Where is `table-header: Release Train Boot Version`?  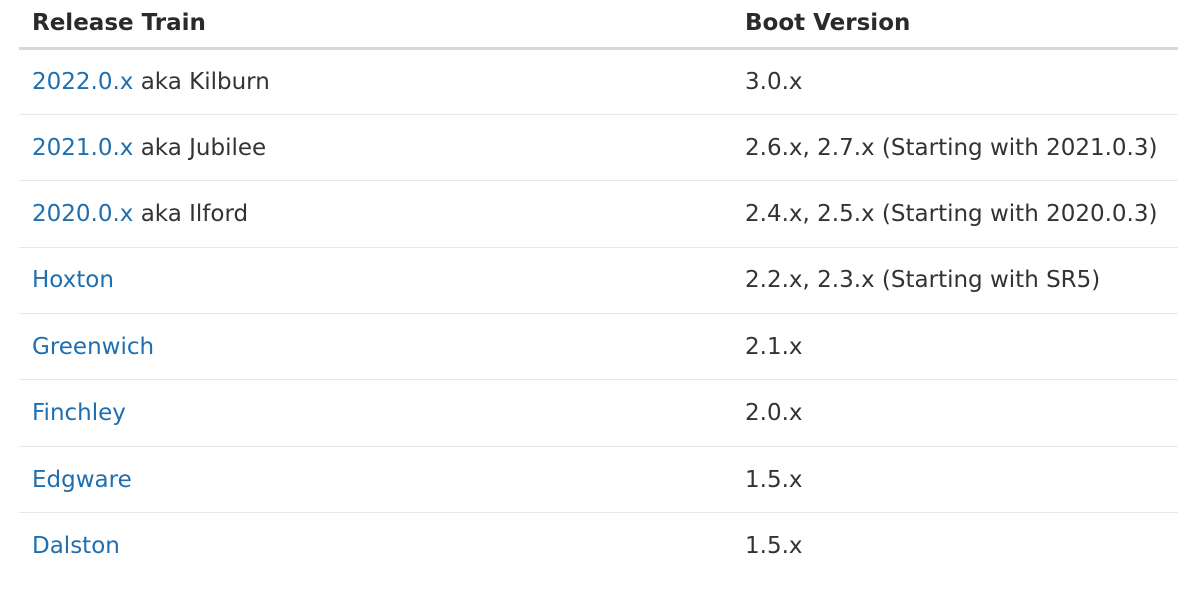
table-header: Release Train Boot Version is located at coordinates (598, 25).